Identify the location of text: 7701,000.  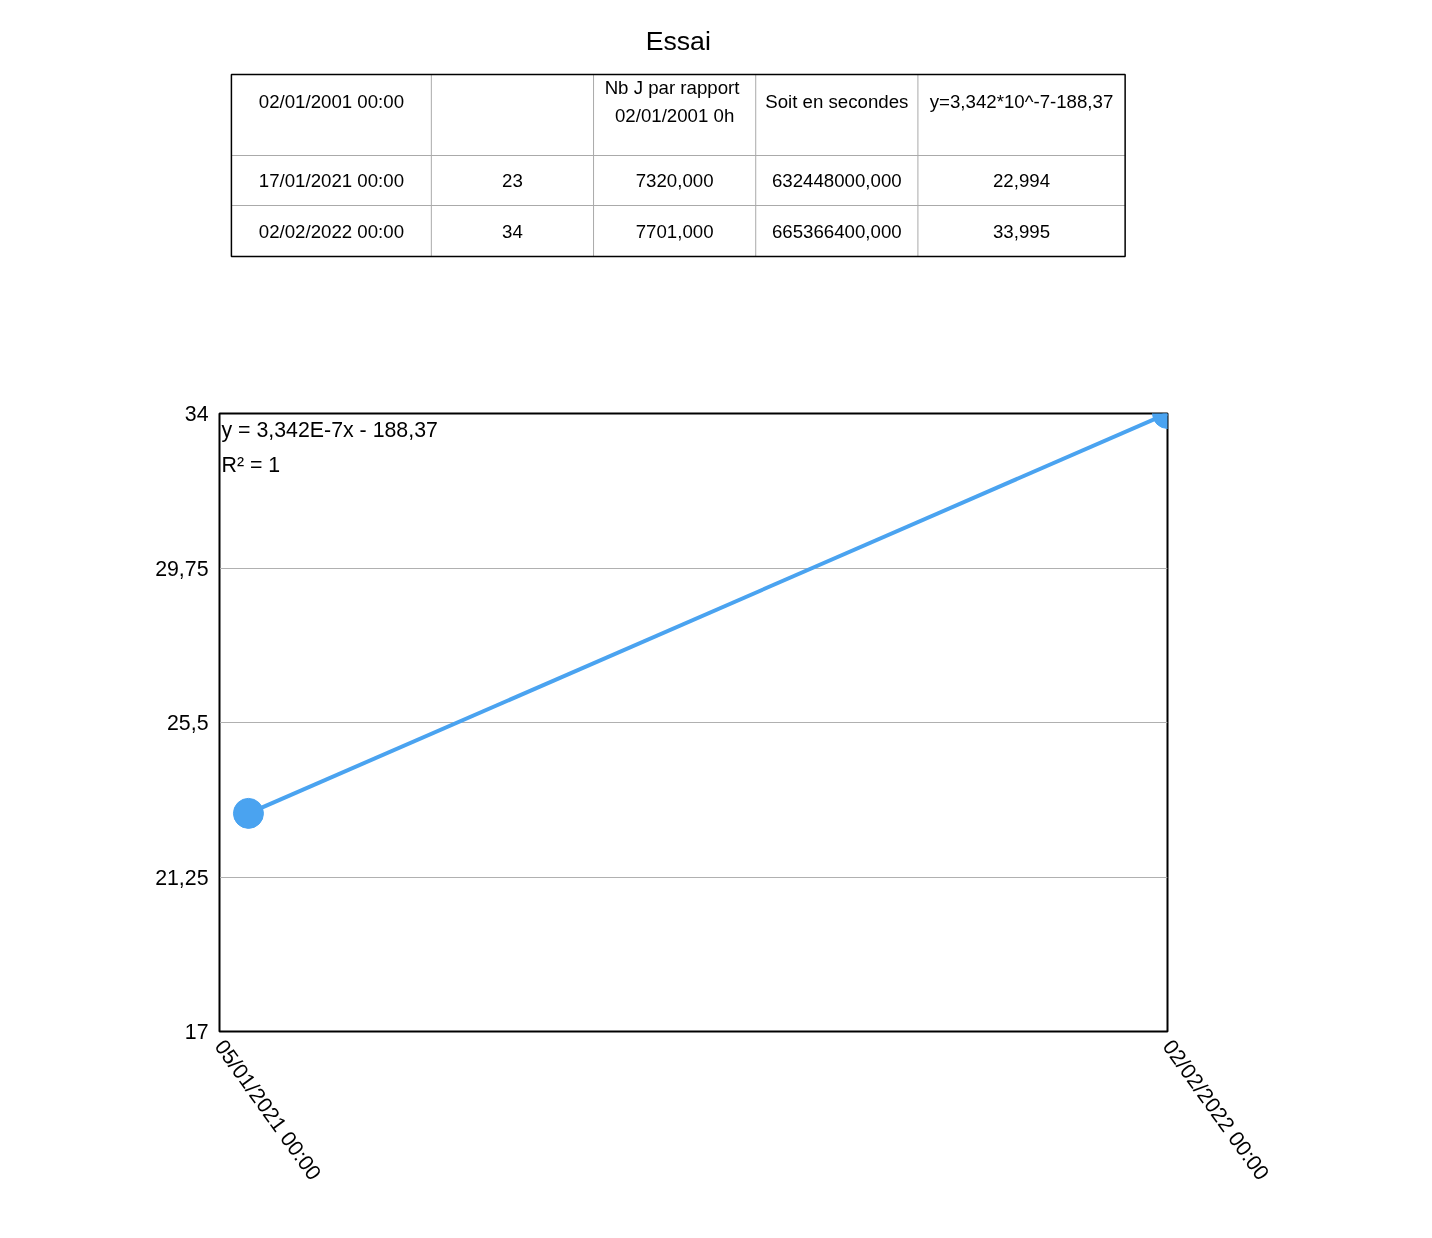
(674, 231).